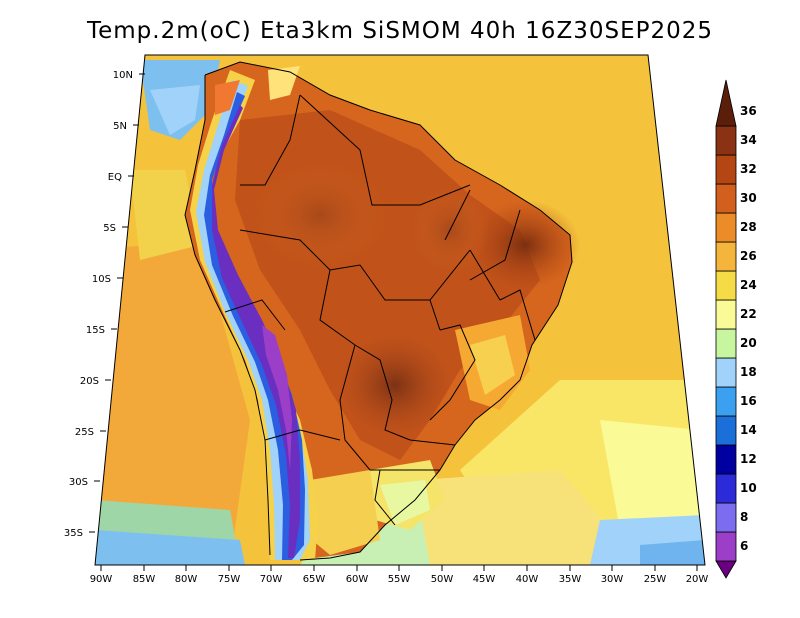  What do you see at coordinates (357, 579) in the screenshot?
I see `lon-label: 60W` at bounding box center [357, 579].